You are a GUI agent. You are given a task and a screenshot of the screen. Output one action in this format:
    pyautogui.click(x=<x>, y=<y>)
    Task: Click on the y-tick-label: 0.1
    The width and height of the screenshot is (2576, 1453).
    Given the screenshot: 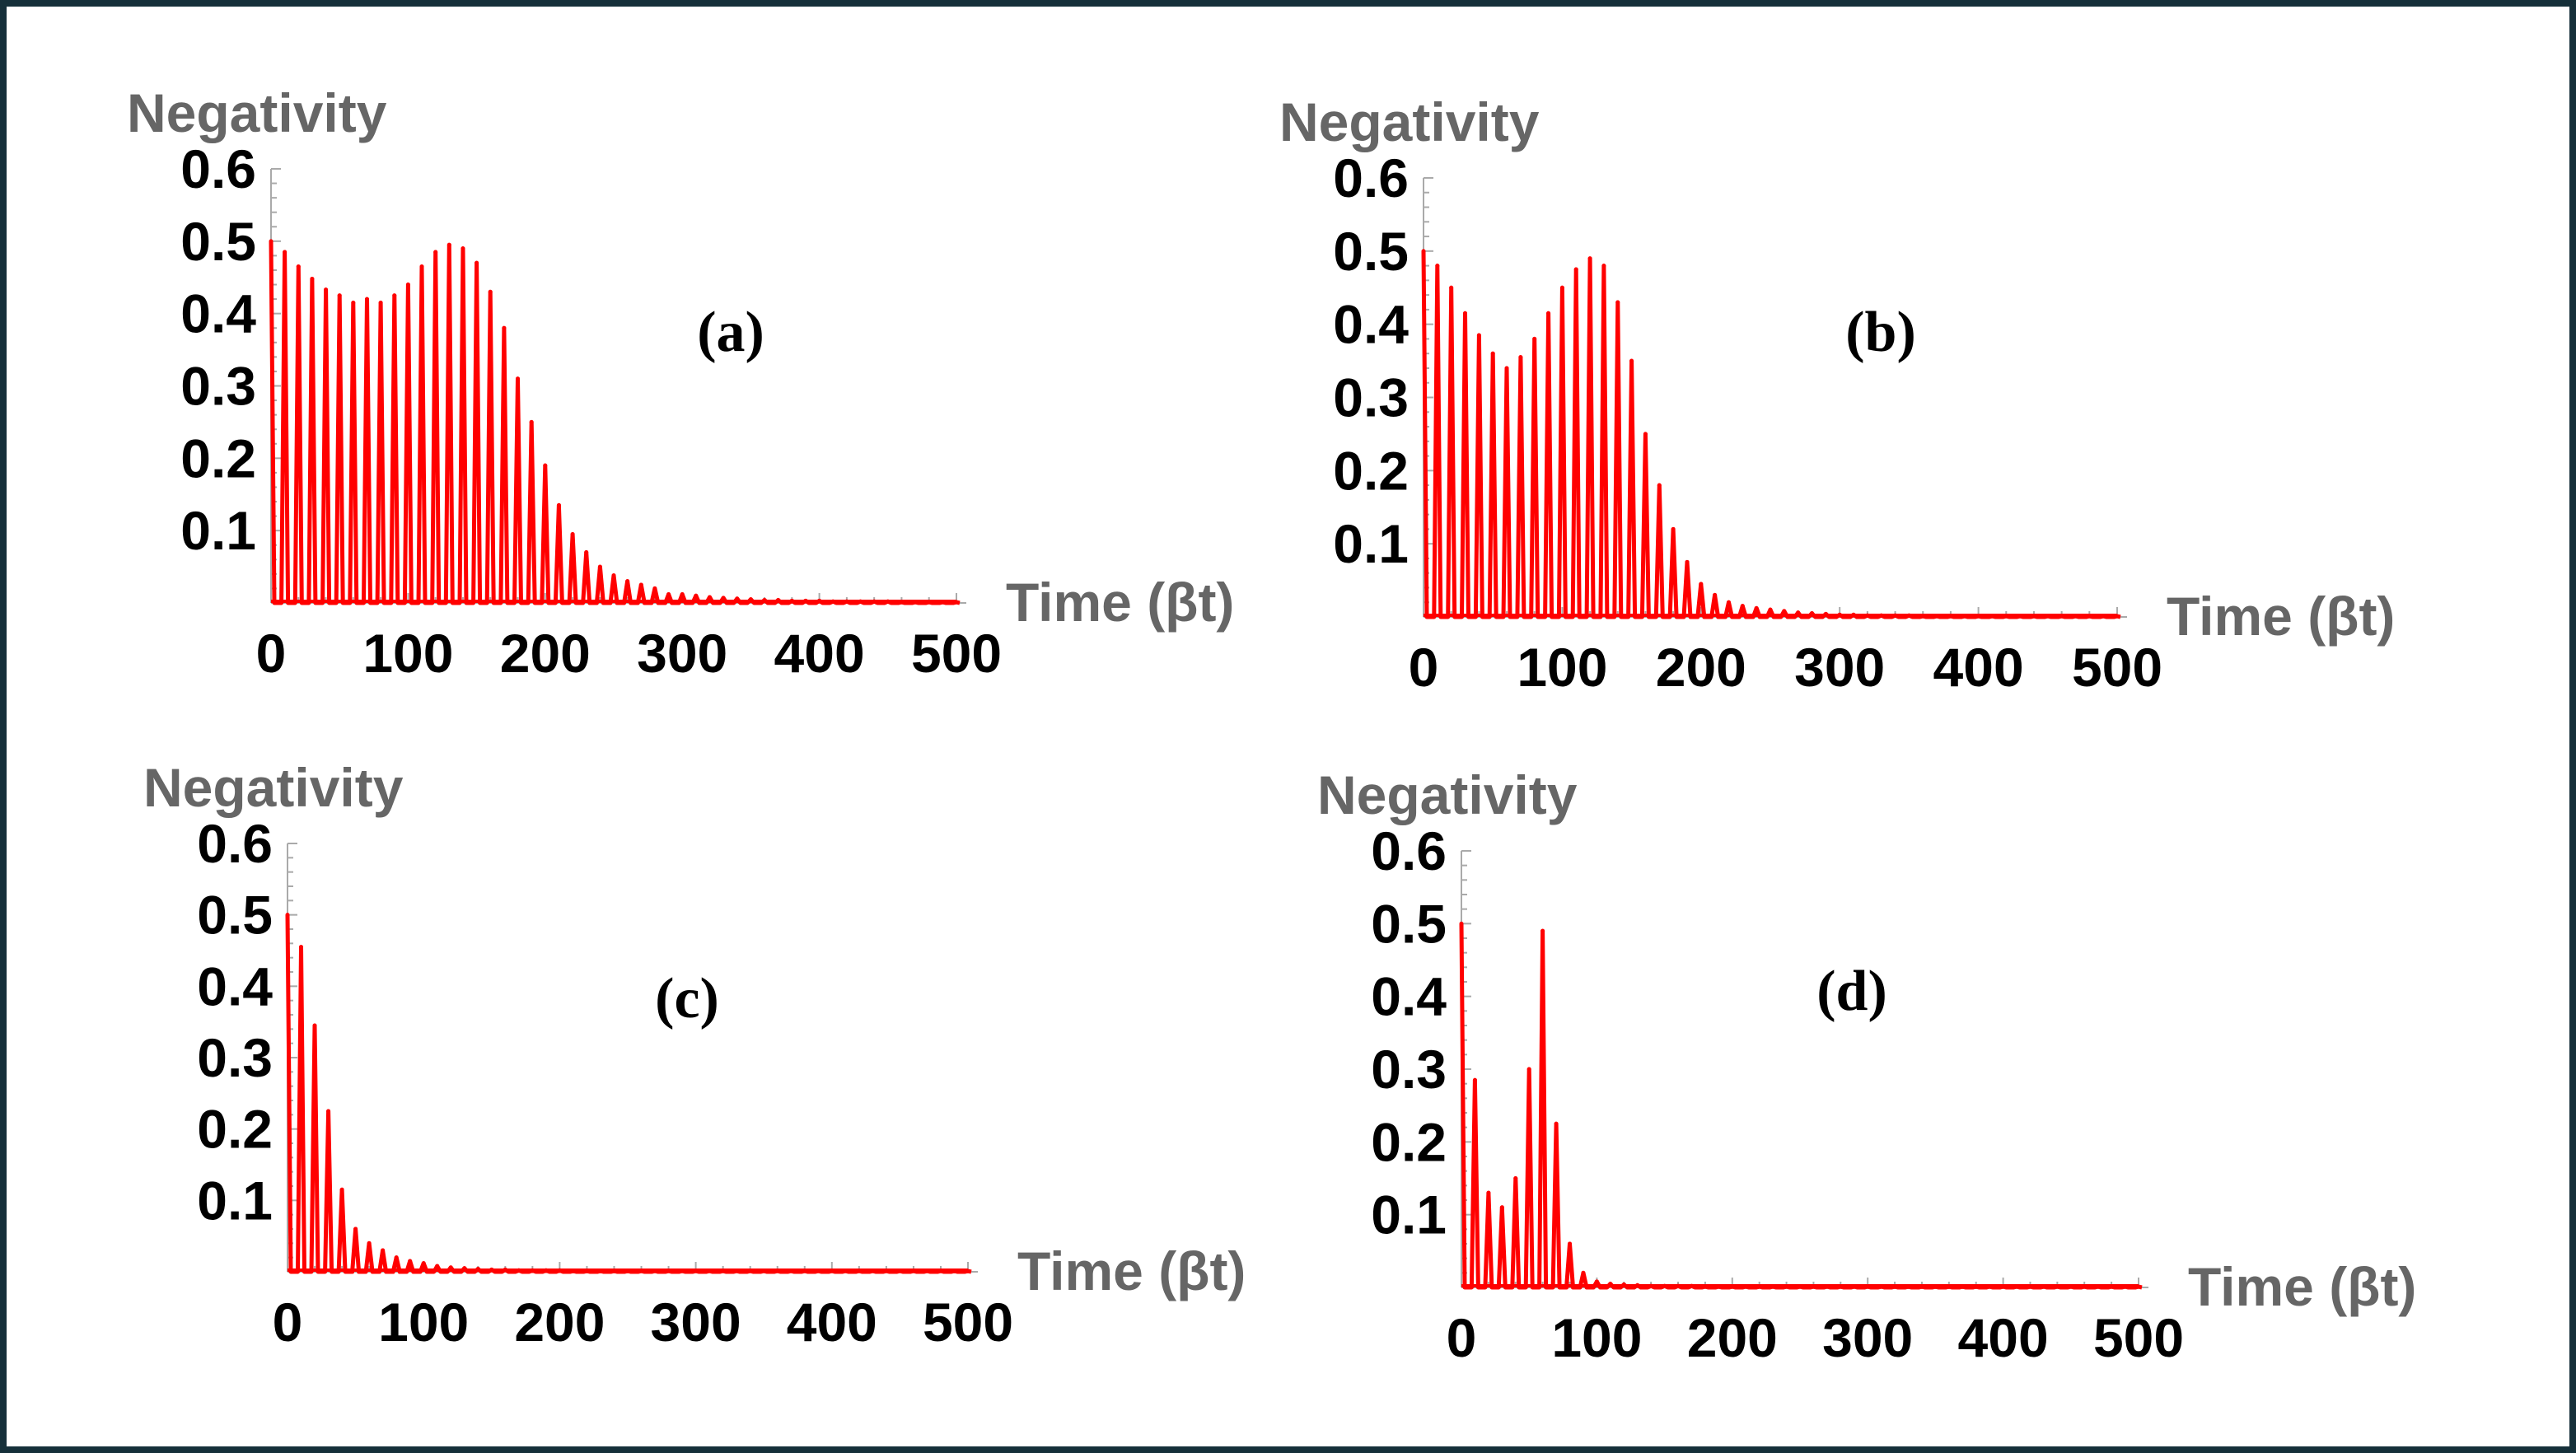 What is the action you would take?
    pyautogui.click(x=235, y=1200)
    